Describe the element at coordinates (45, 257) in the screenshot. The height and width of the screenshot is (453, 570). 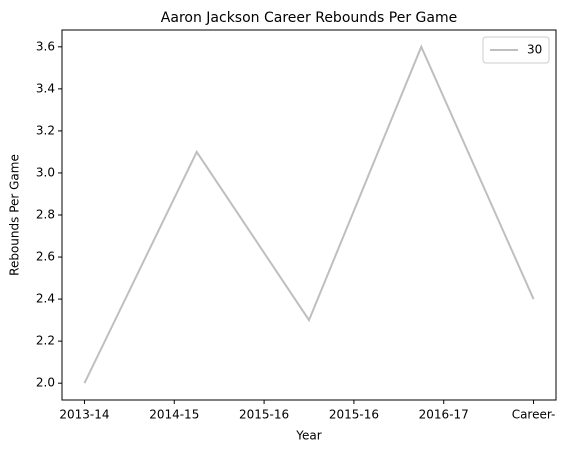
I see `y-tick-label: 2.6` at that location.